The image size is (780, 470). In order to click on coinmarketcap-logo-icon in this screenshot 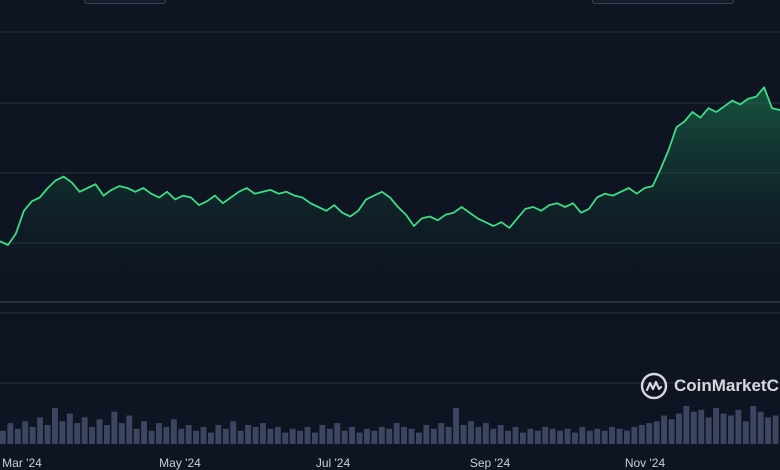, I will do `click(654, 386)`.